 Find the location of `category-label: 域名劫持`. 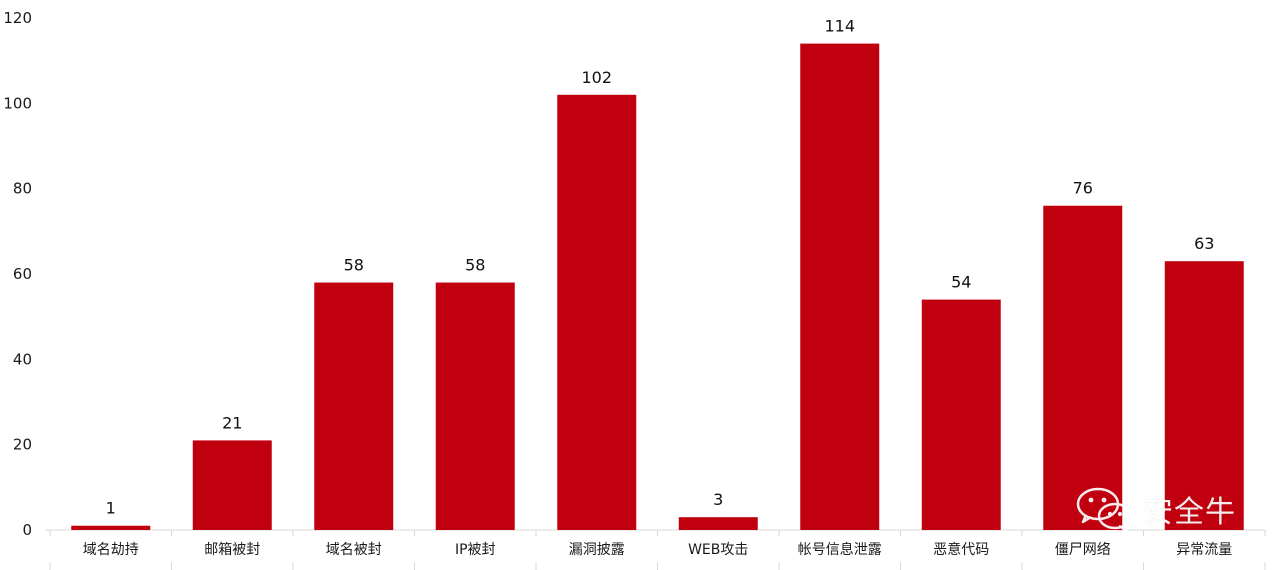

category-label: 域名劫持 is located at coordinates (111, 550).